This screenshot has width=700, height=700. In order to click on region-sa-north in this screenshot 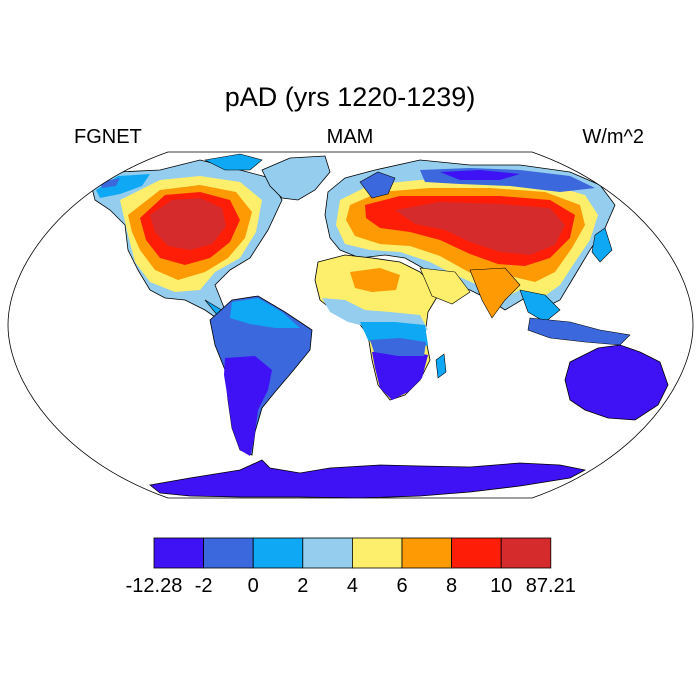, I will do `click(265, 313)`.